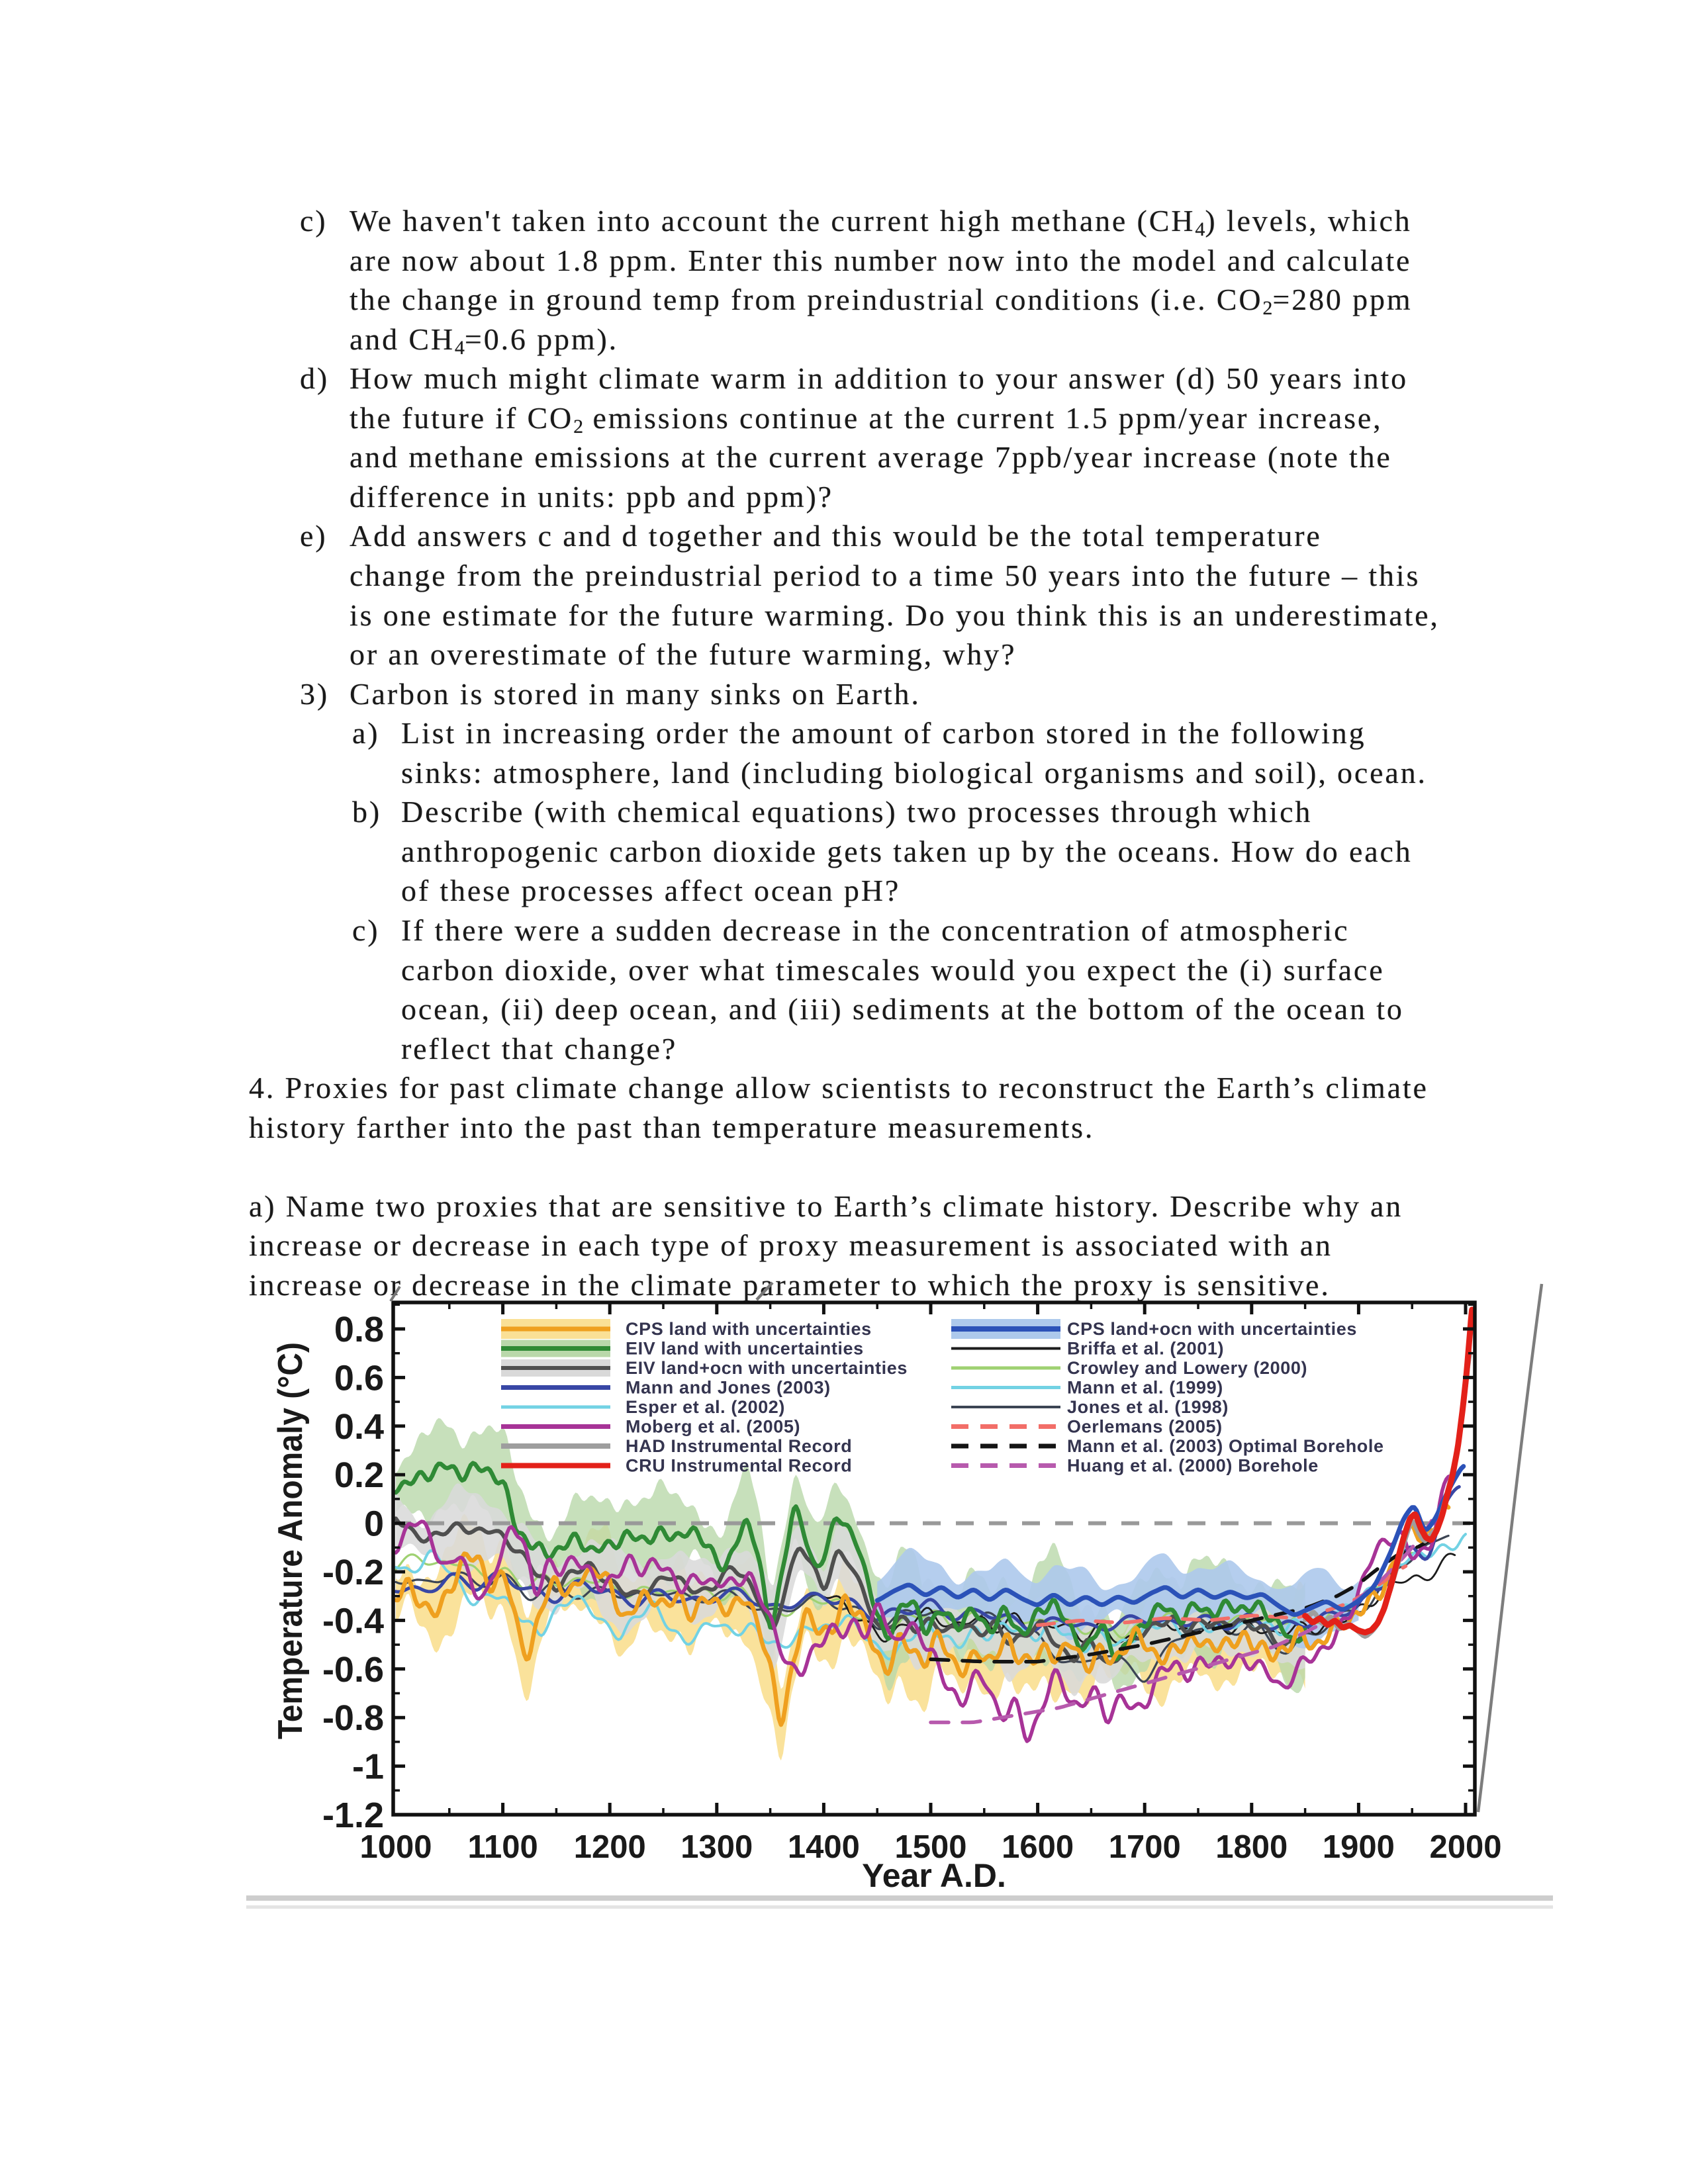 The height and width of the screenshot is (2184, 1688). I want to click on svg-text:CPS land+ocn with uncertaintie: CPS land+ocn with uncertainties, so click(1212, 1329).